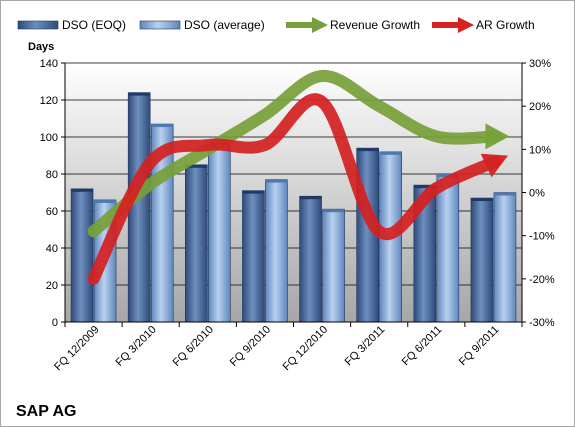 The image size is (575, 427). I want to click on x-tick-label: FQ 6/2011, so click(422, 346).